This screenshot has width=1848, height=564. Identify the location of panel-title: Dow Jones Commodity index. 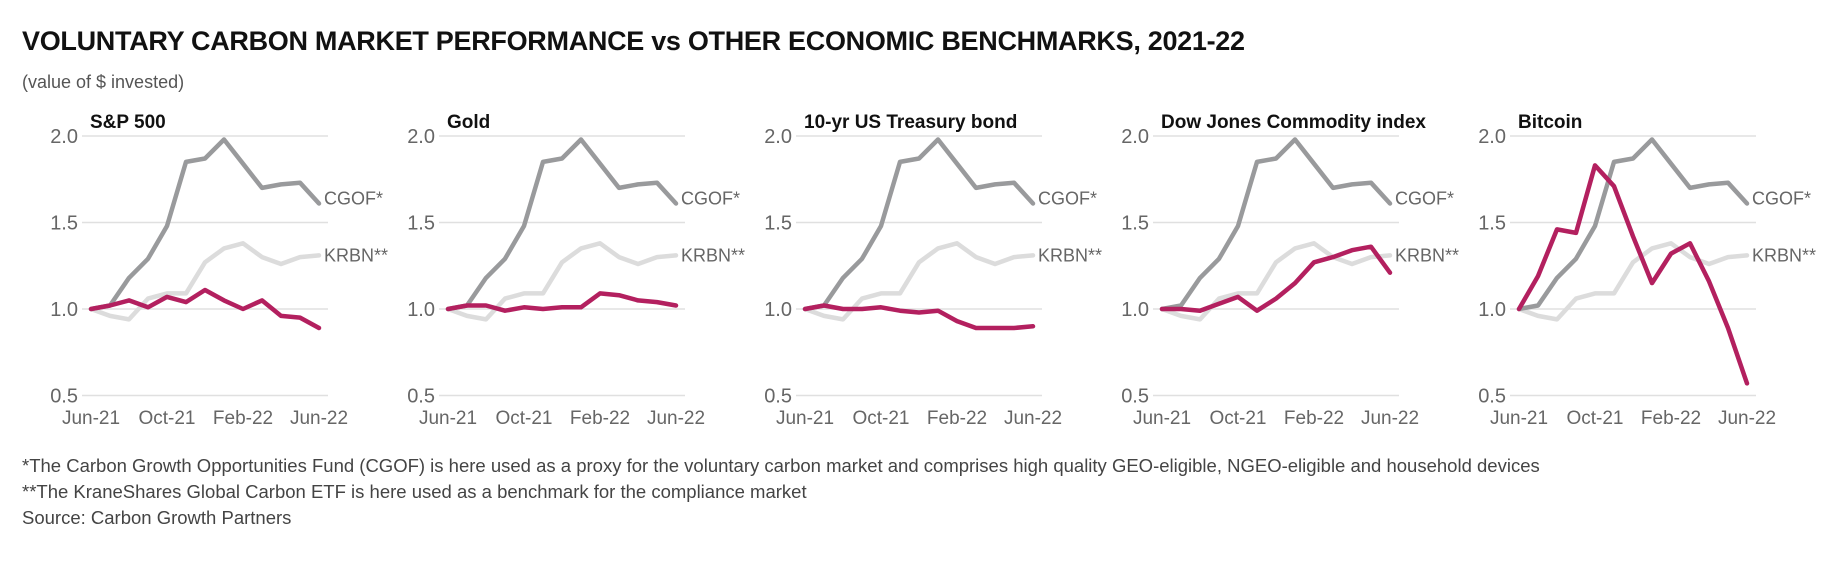
(1293, 122).